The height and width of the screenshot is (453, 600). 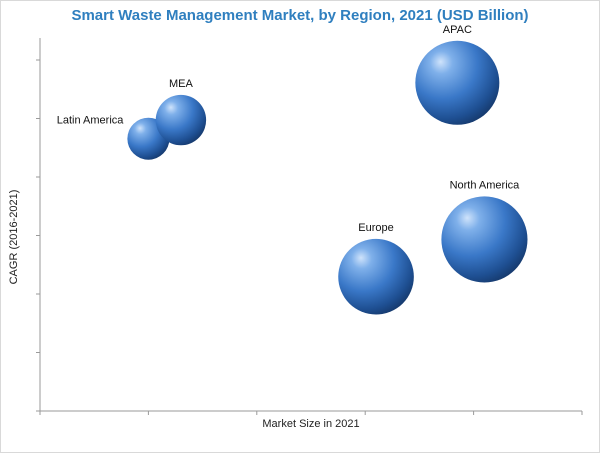 What do you see at coordinates (181, 84) in the screenshot?
I see `bubble-label: MEA` at bounding box center [181, 84].